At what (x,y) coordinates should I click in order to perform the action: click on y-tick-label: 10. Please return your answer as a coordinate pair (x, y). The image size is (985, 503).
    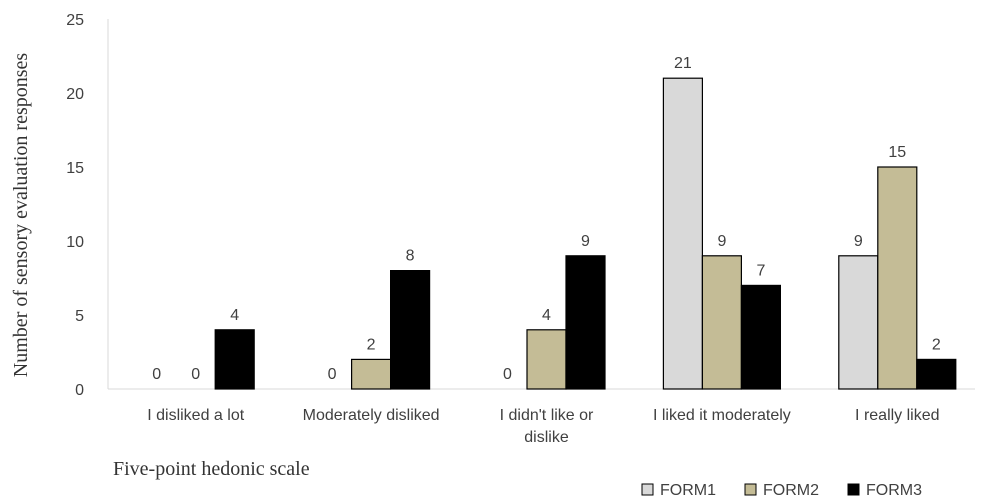
    Looking at the image, I should click on (75, 242).